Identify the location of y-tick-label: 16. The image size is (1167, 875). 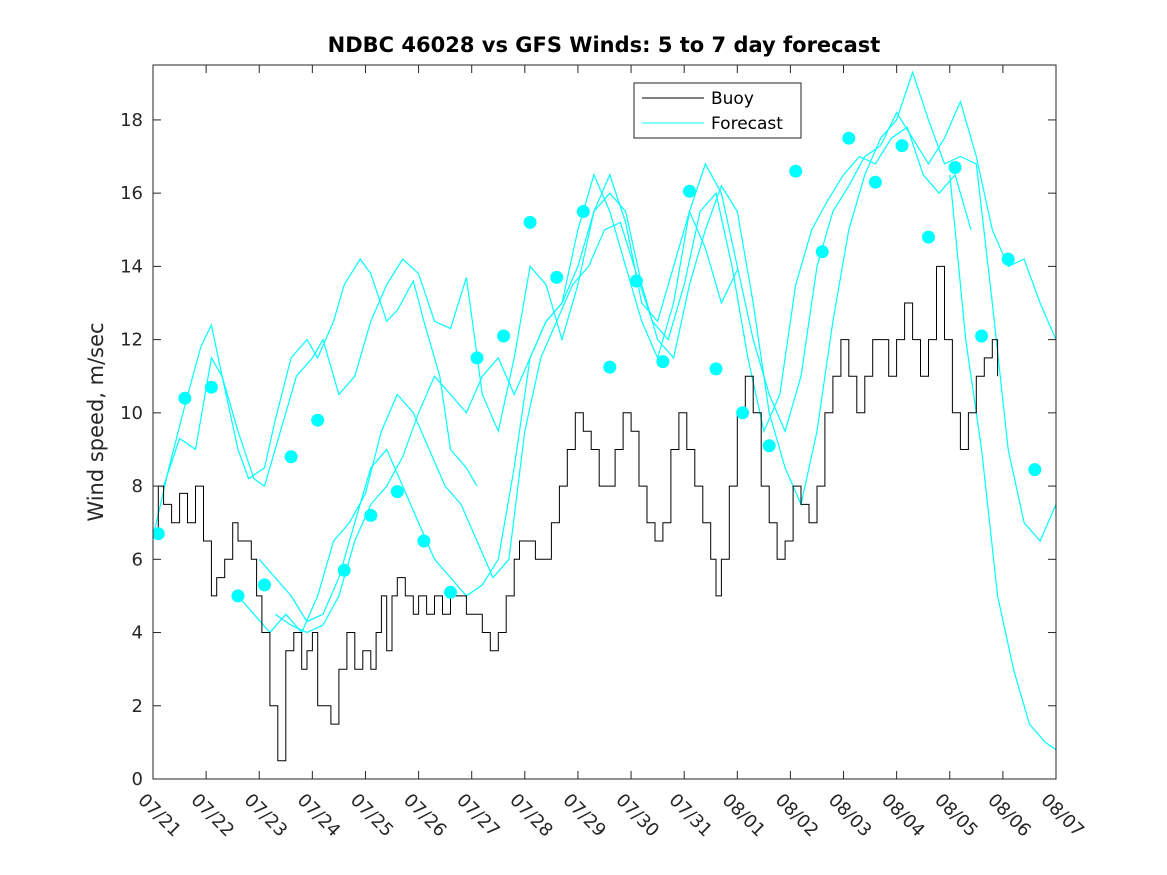
(131, 193).